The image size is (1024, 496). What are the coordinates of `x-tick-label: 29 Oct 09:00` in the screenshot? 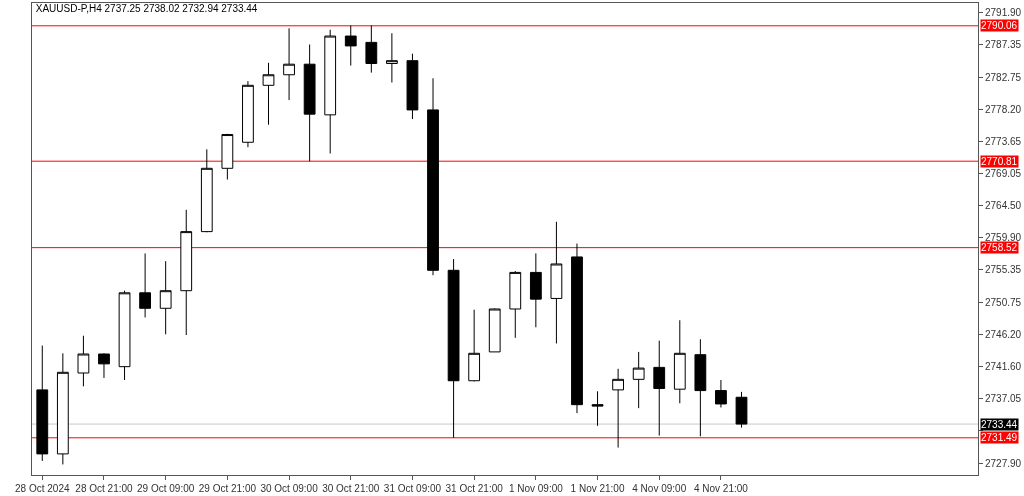 It's located at (166, 488).